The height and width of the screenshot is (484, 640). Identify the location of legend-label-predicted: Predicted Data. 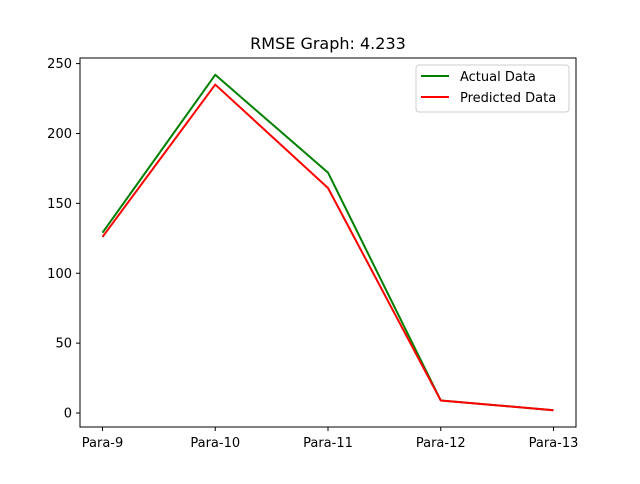
(508, 98).